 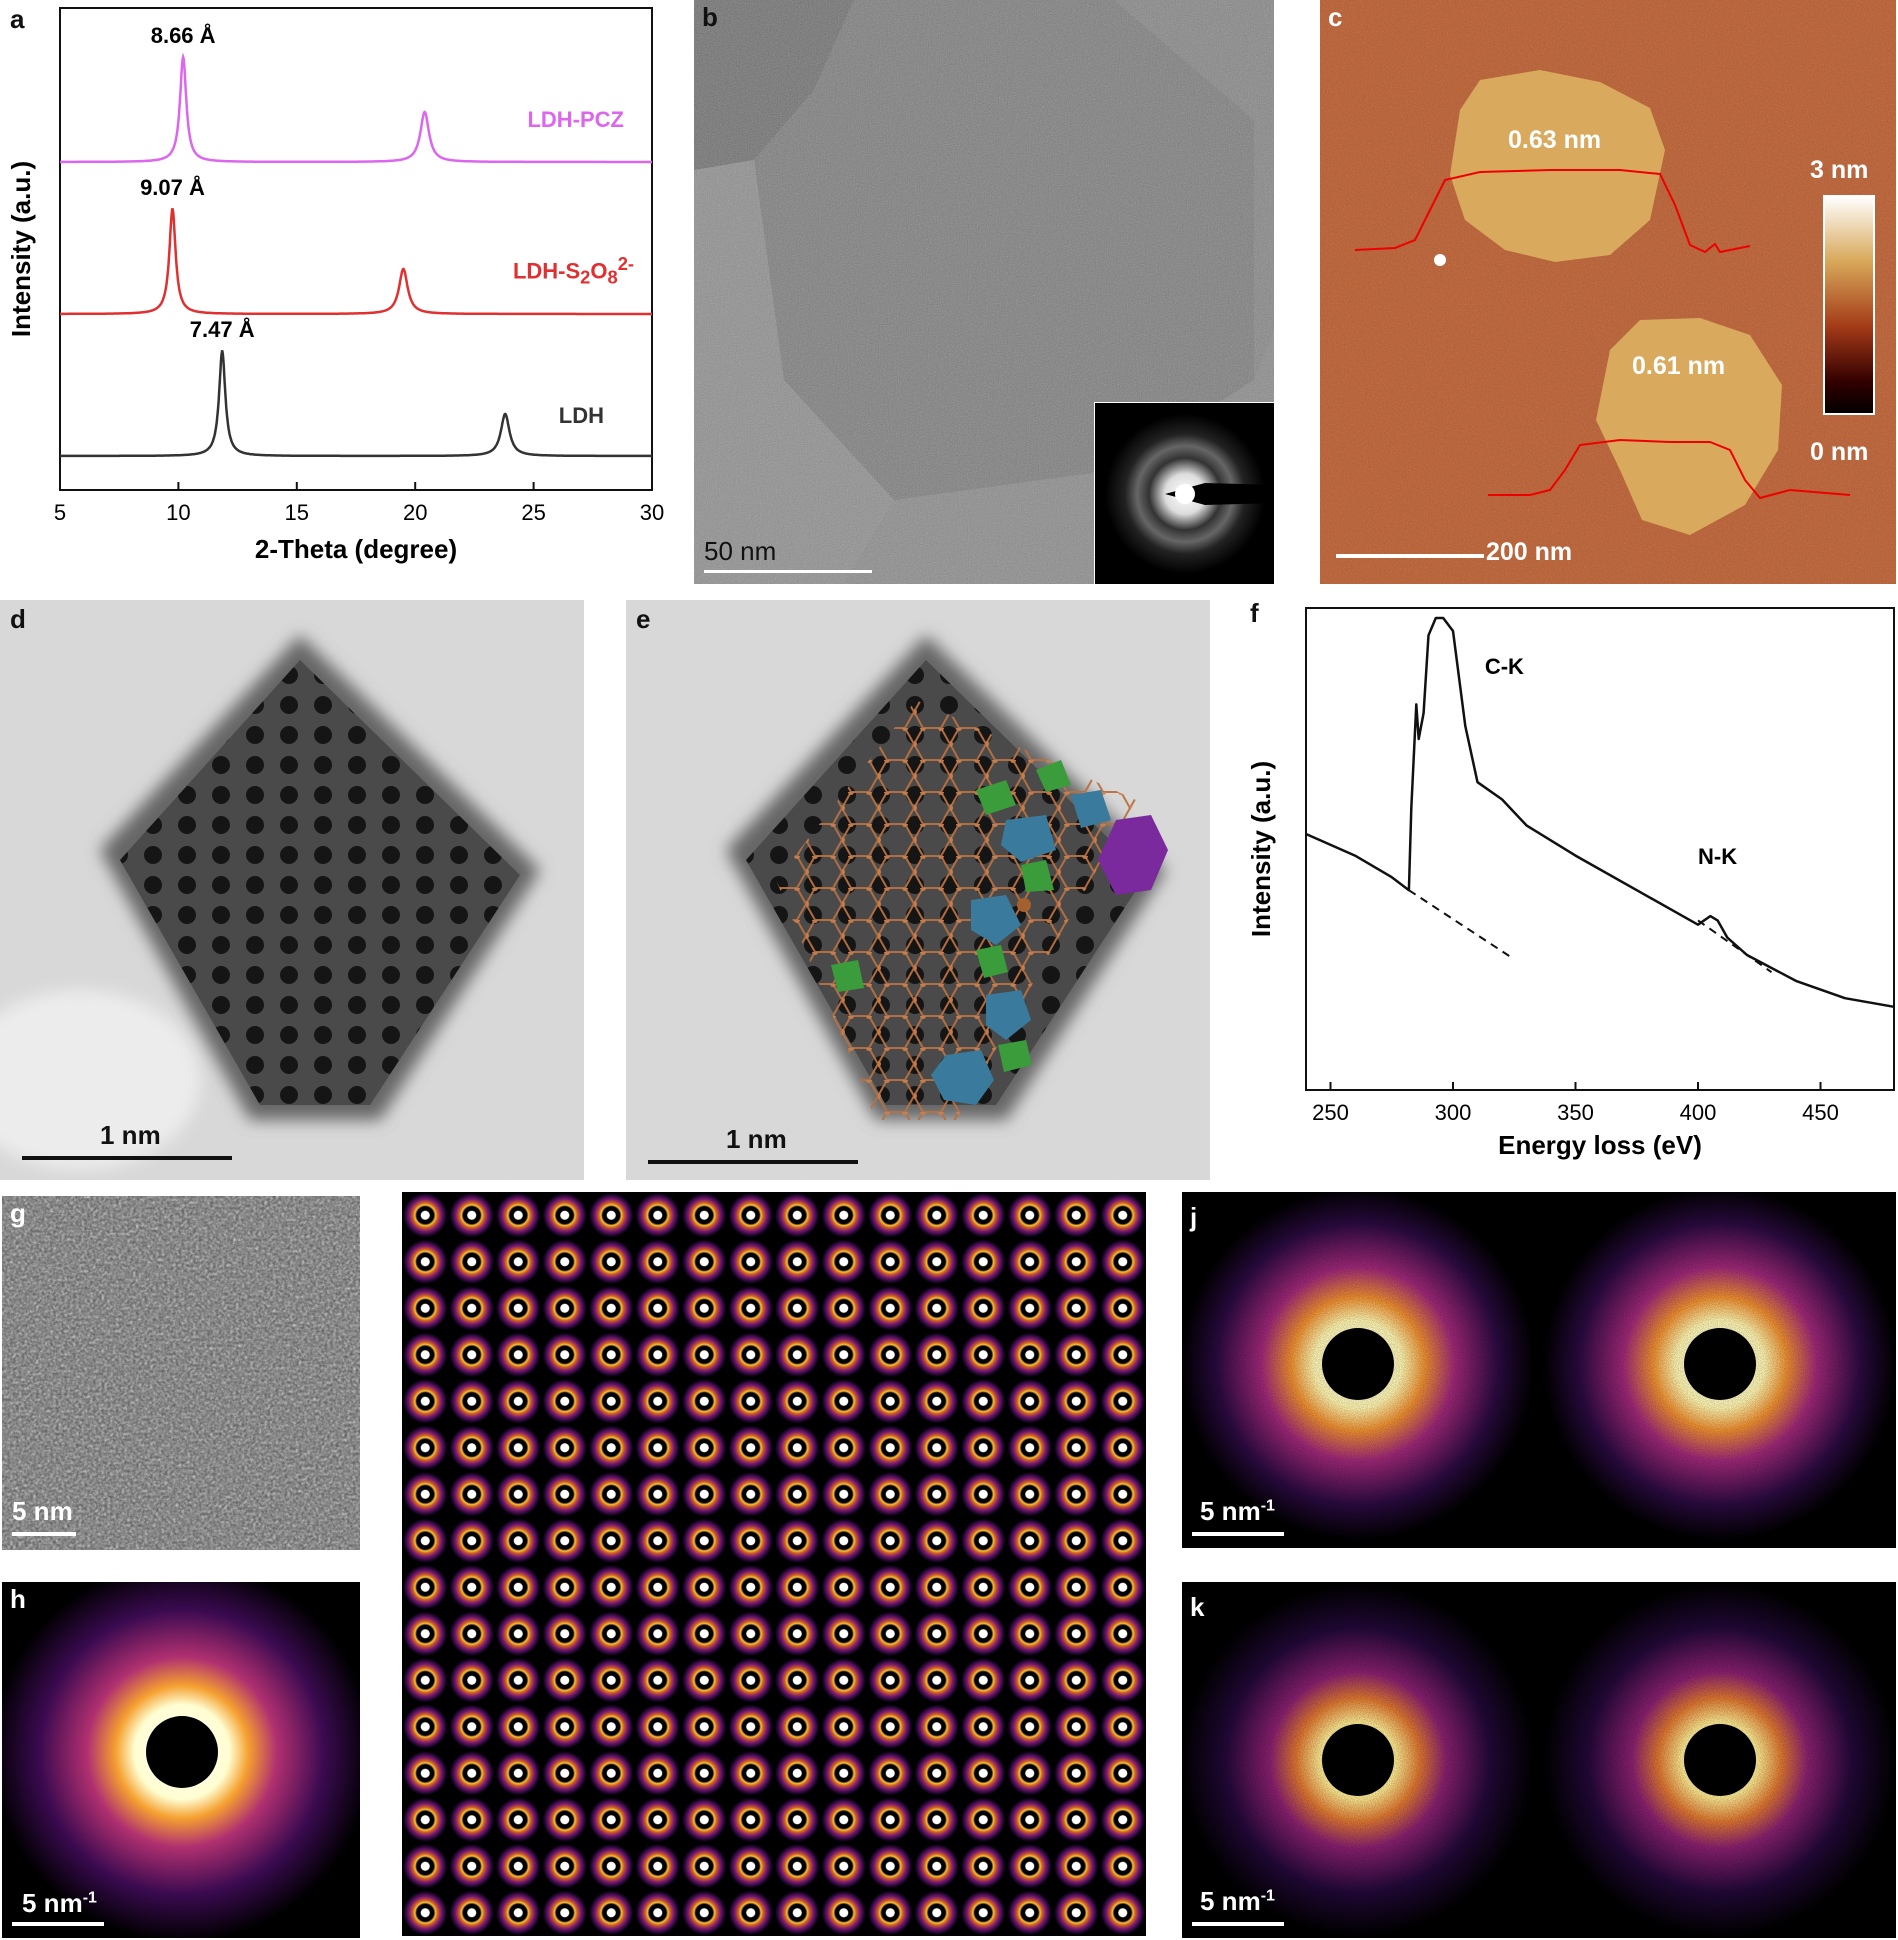 I want to click on background-fit-line, so click(x=1735, y=946).